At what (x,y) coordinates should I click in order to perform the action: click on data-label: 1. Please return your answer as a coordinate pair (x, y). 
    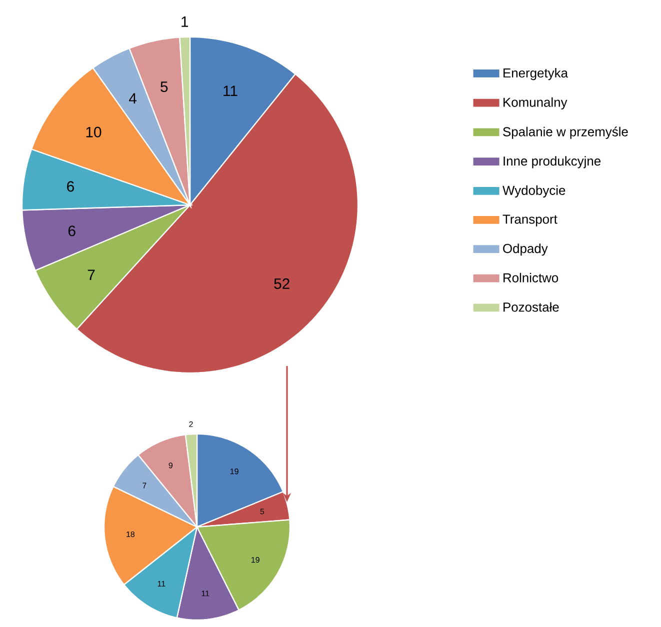
    Looking at the image, I should click on (185, 21).